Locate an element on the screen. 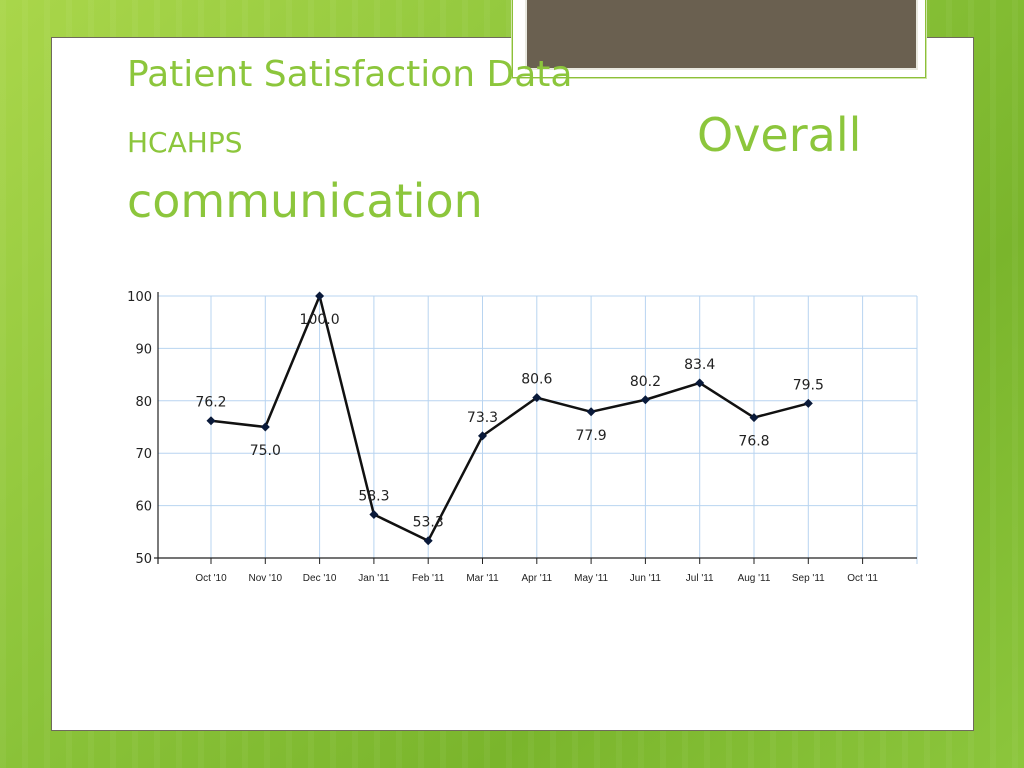 This screenshot has height=768, width=1024. y-tick-label: 60 is located at coordinates (143, 507).